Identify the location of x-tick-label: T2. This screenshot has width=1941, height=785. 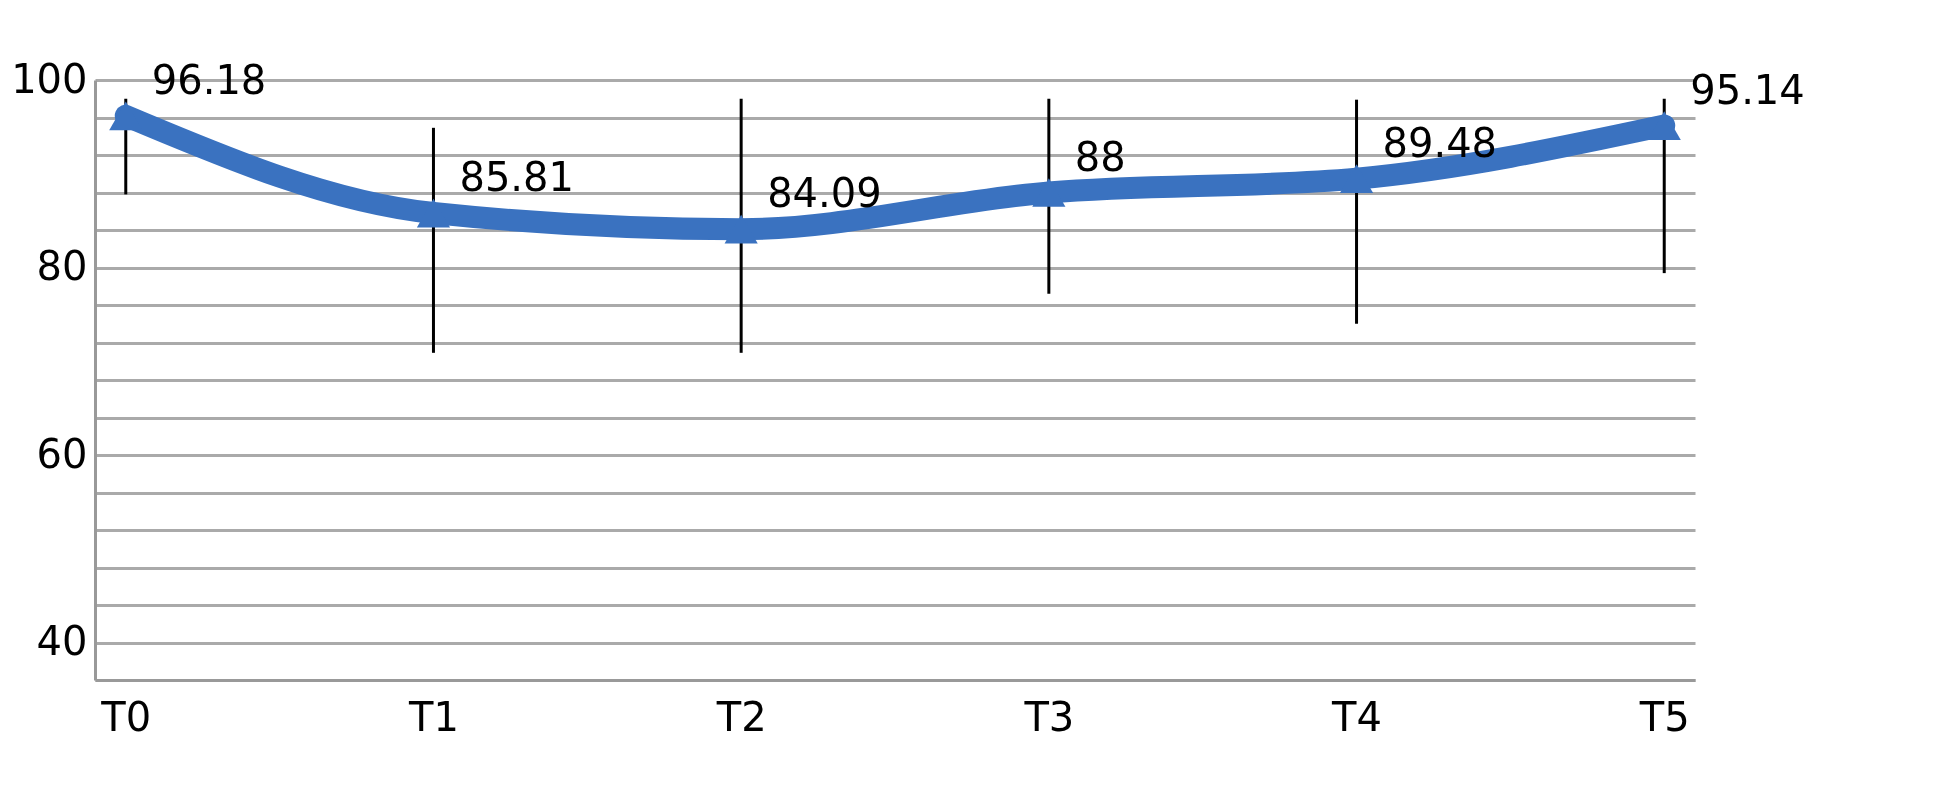
(741, 716).